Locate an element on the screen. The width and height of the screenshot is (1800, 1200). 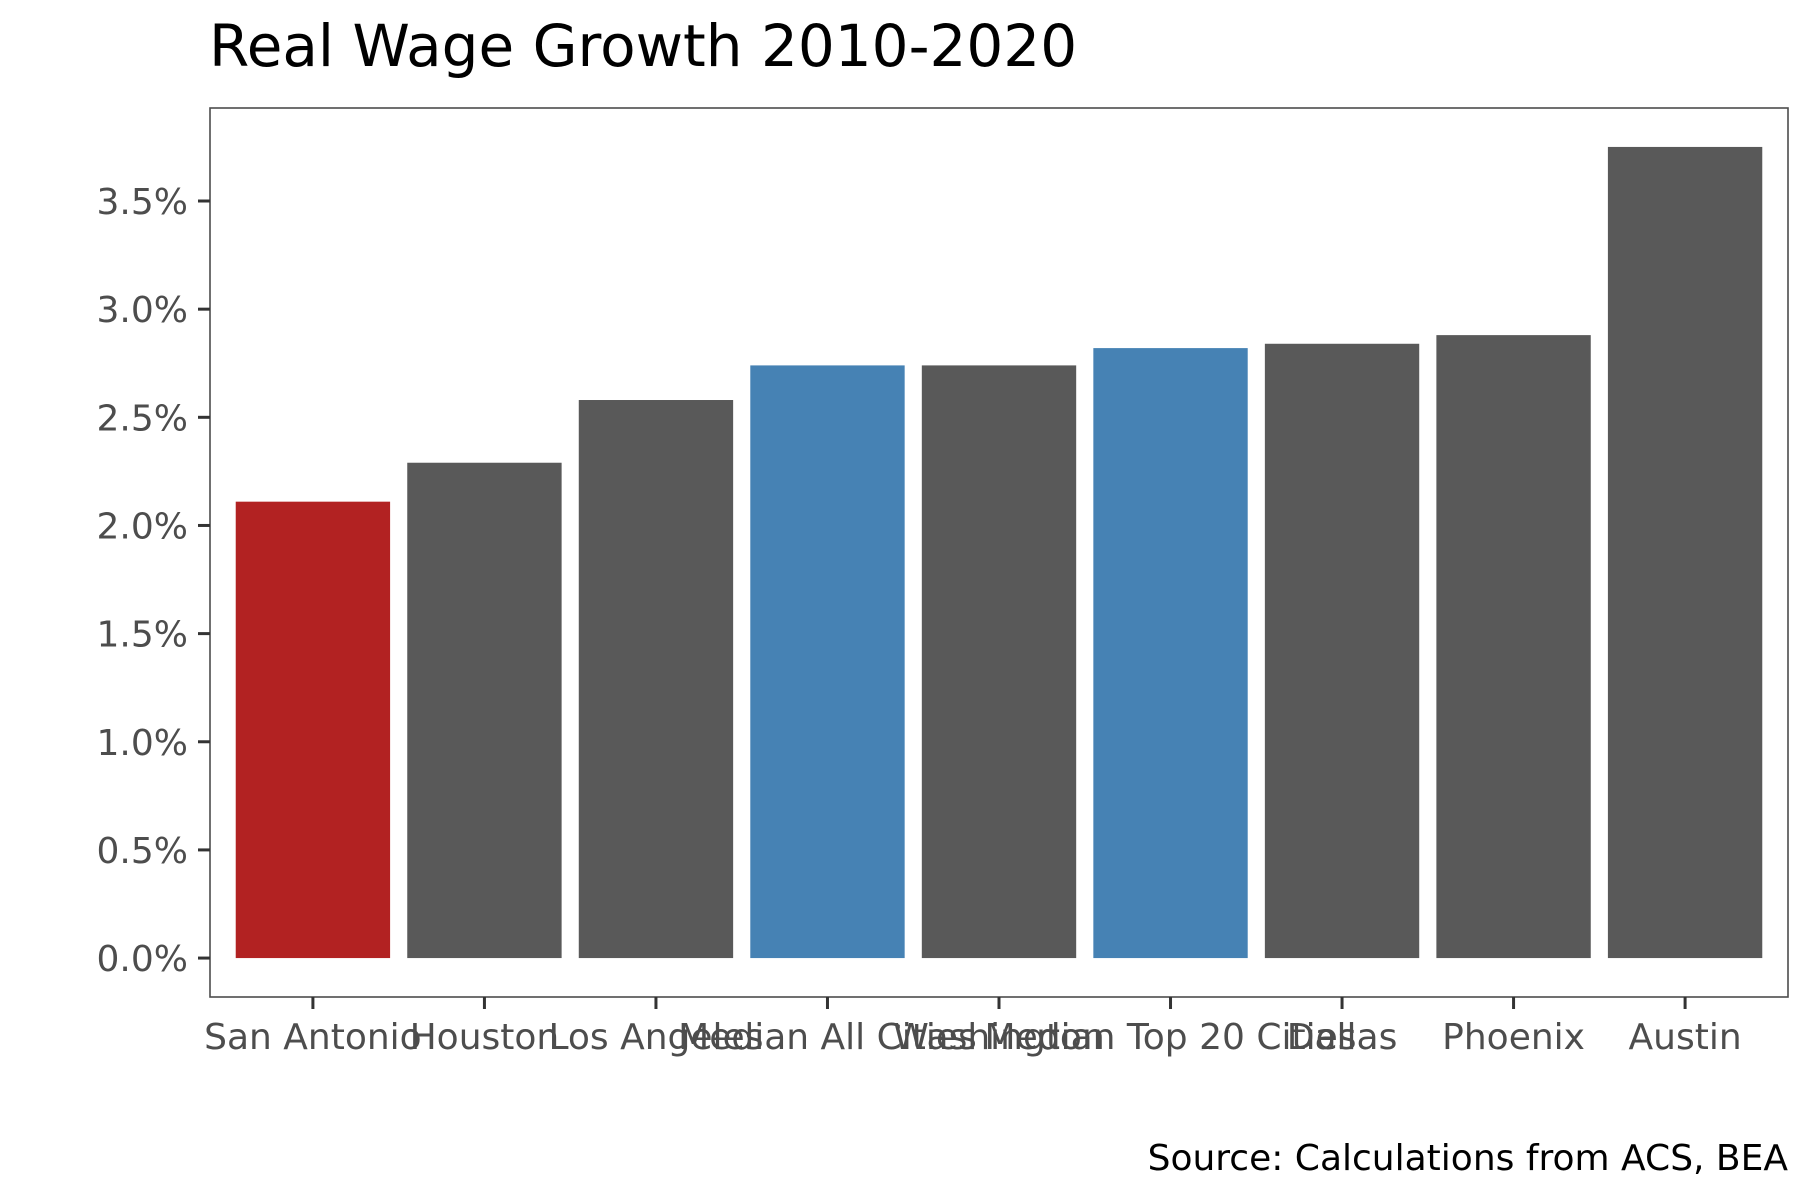
y-tick-label: 3.5% is located at coordinates (142, 202).